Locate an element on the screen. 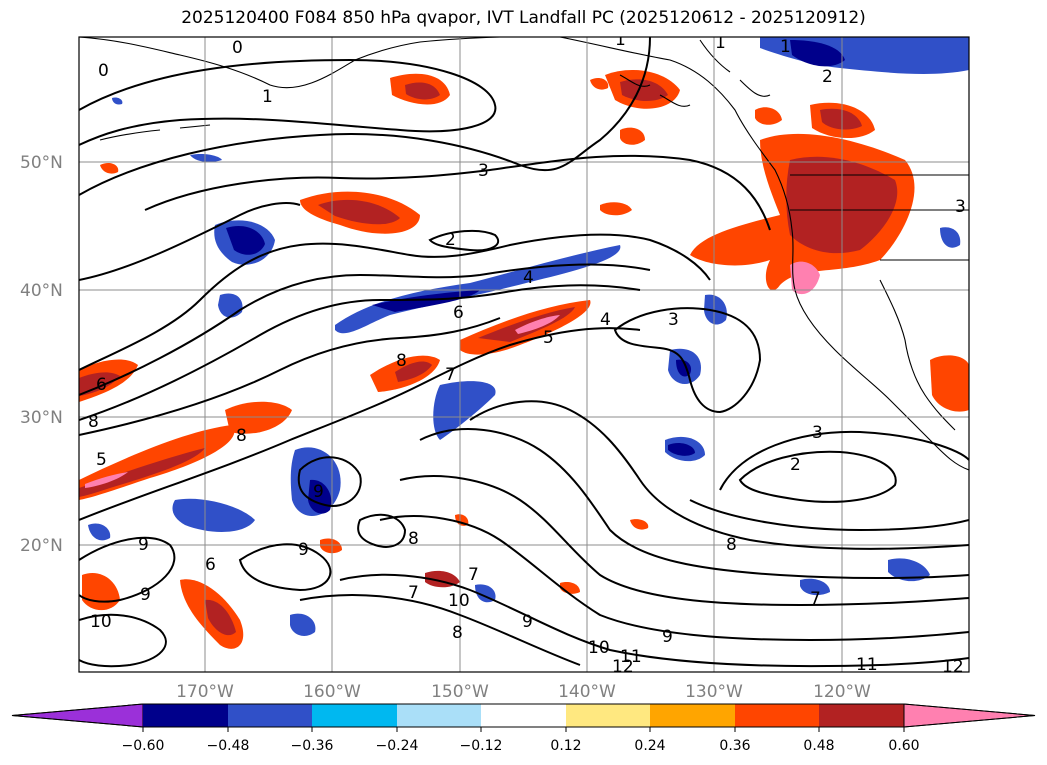 The height and width of the screenshot is (765, 1047). lon-label-160w: 160°W is located at coordinates (332, 692).